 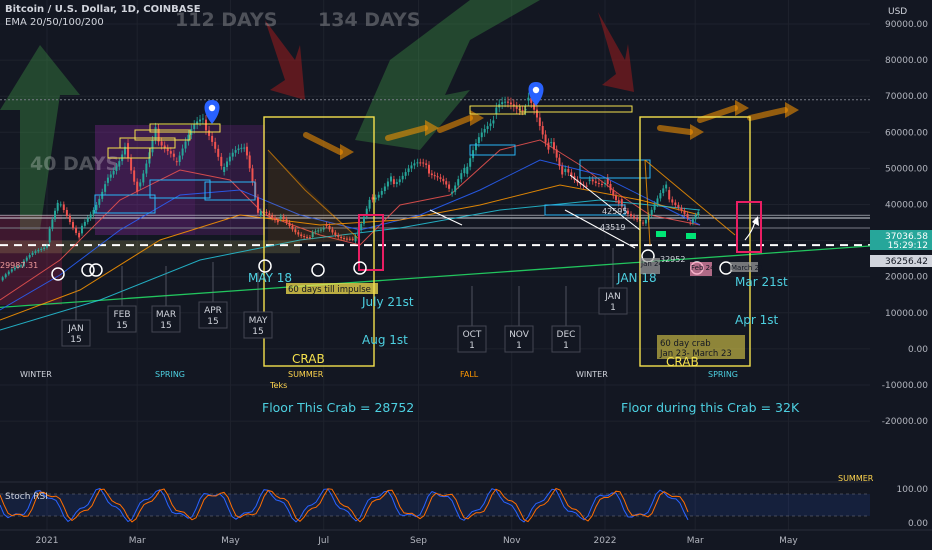 I want to click on x-tick-label: May, so click(x=230, y=541).